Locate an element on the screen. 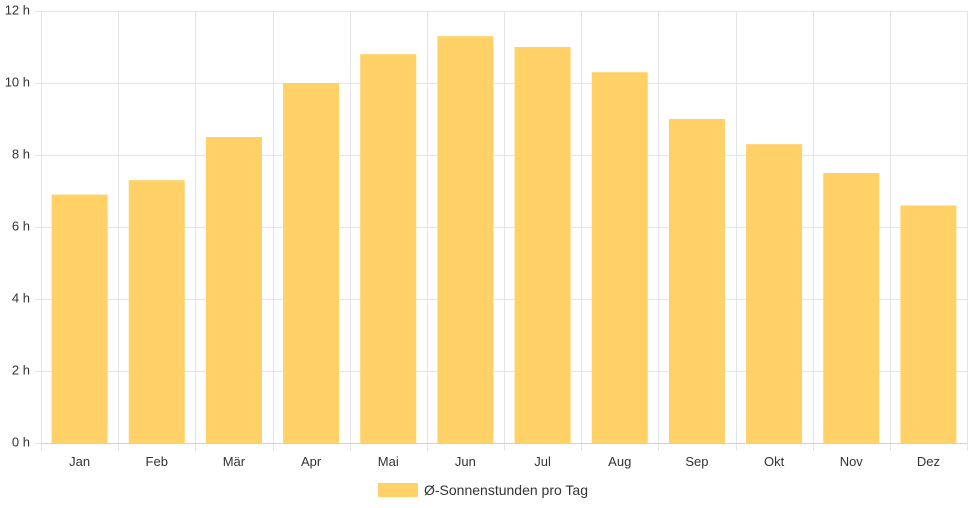  bar-mai is located at coordinates (388, 248).